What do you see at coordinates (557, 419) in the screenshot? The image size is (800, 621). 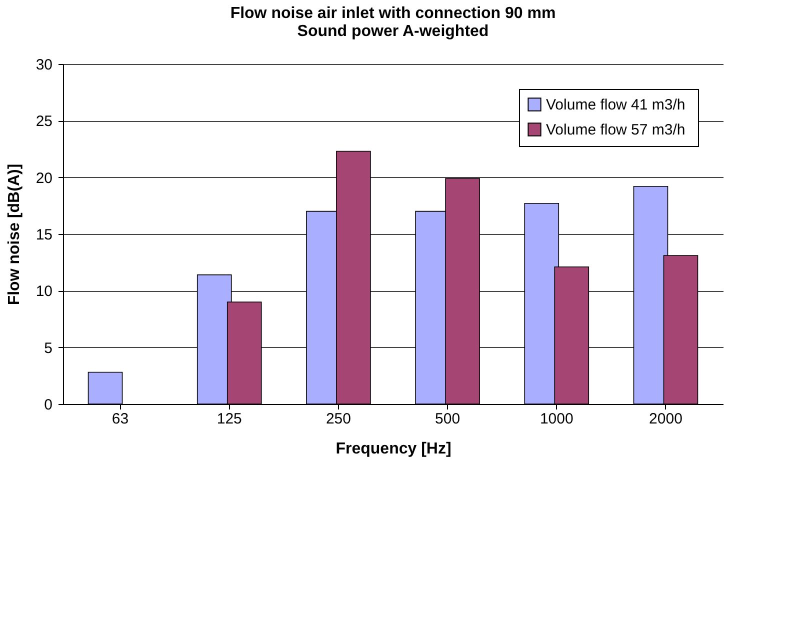 I see `x-tick-label: 1000` at bounding box center [557, 419].